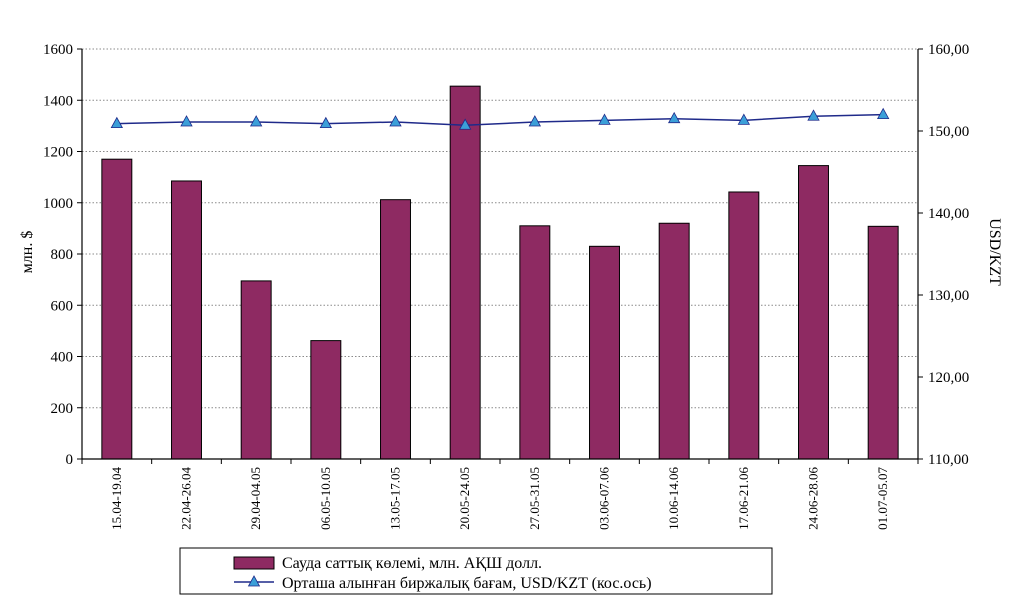 This screenshot has height=605, width=1024. What do you see at coordinates (62, 358) in the screenshot?
I see `y-tick-label: 400` at bounding box center [62, 358].